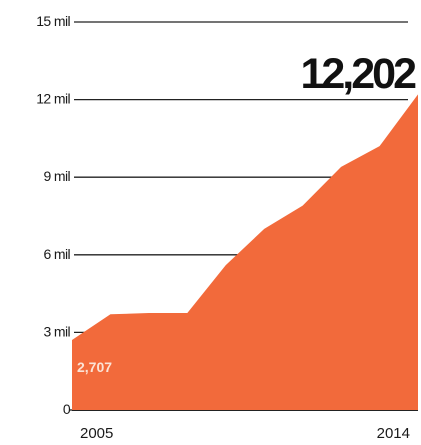 The width and height of the screenshot is (421, 445). Describe the element at coordinates (96, 433) in the screenshot. I see `x-tick-label: 2005` at that location.